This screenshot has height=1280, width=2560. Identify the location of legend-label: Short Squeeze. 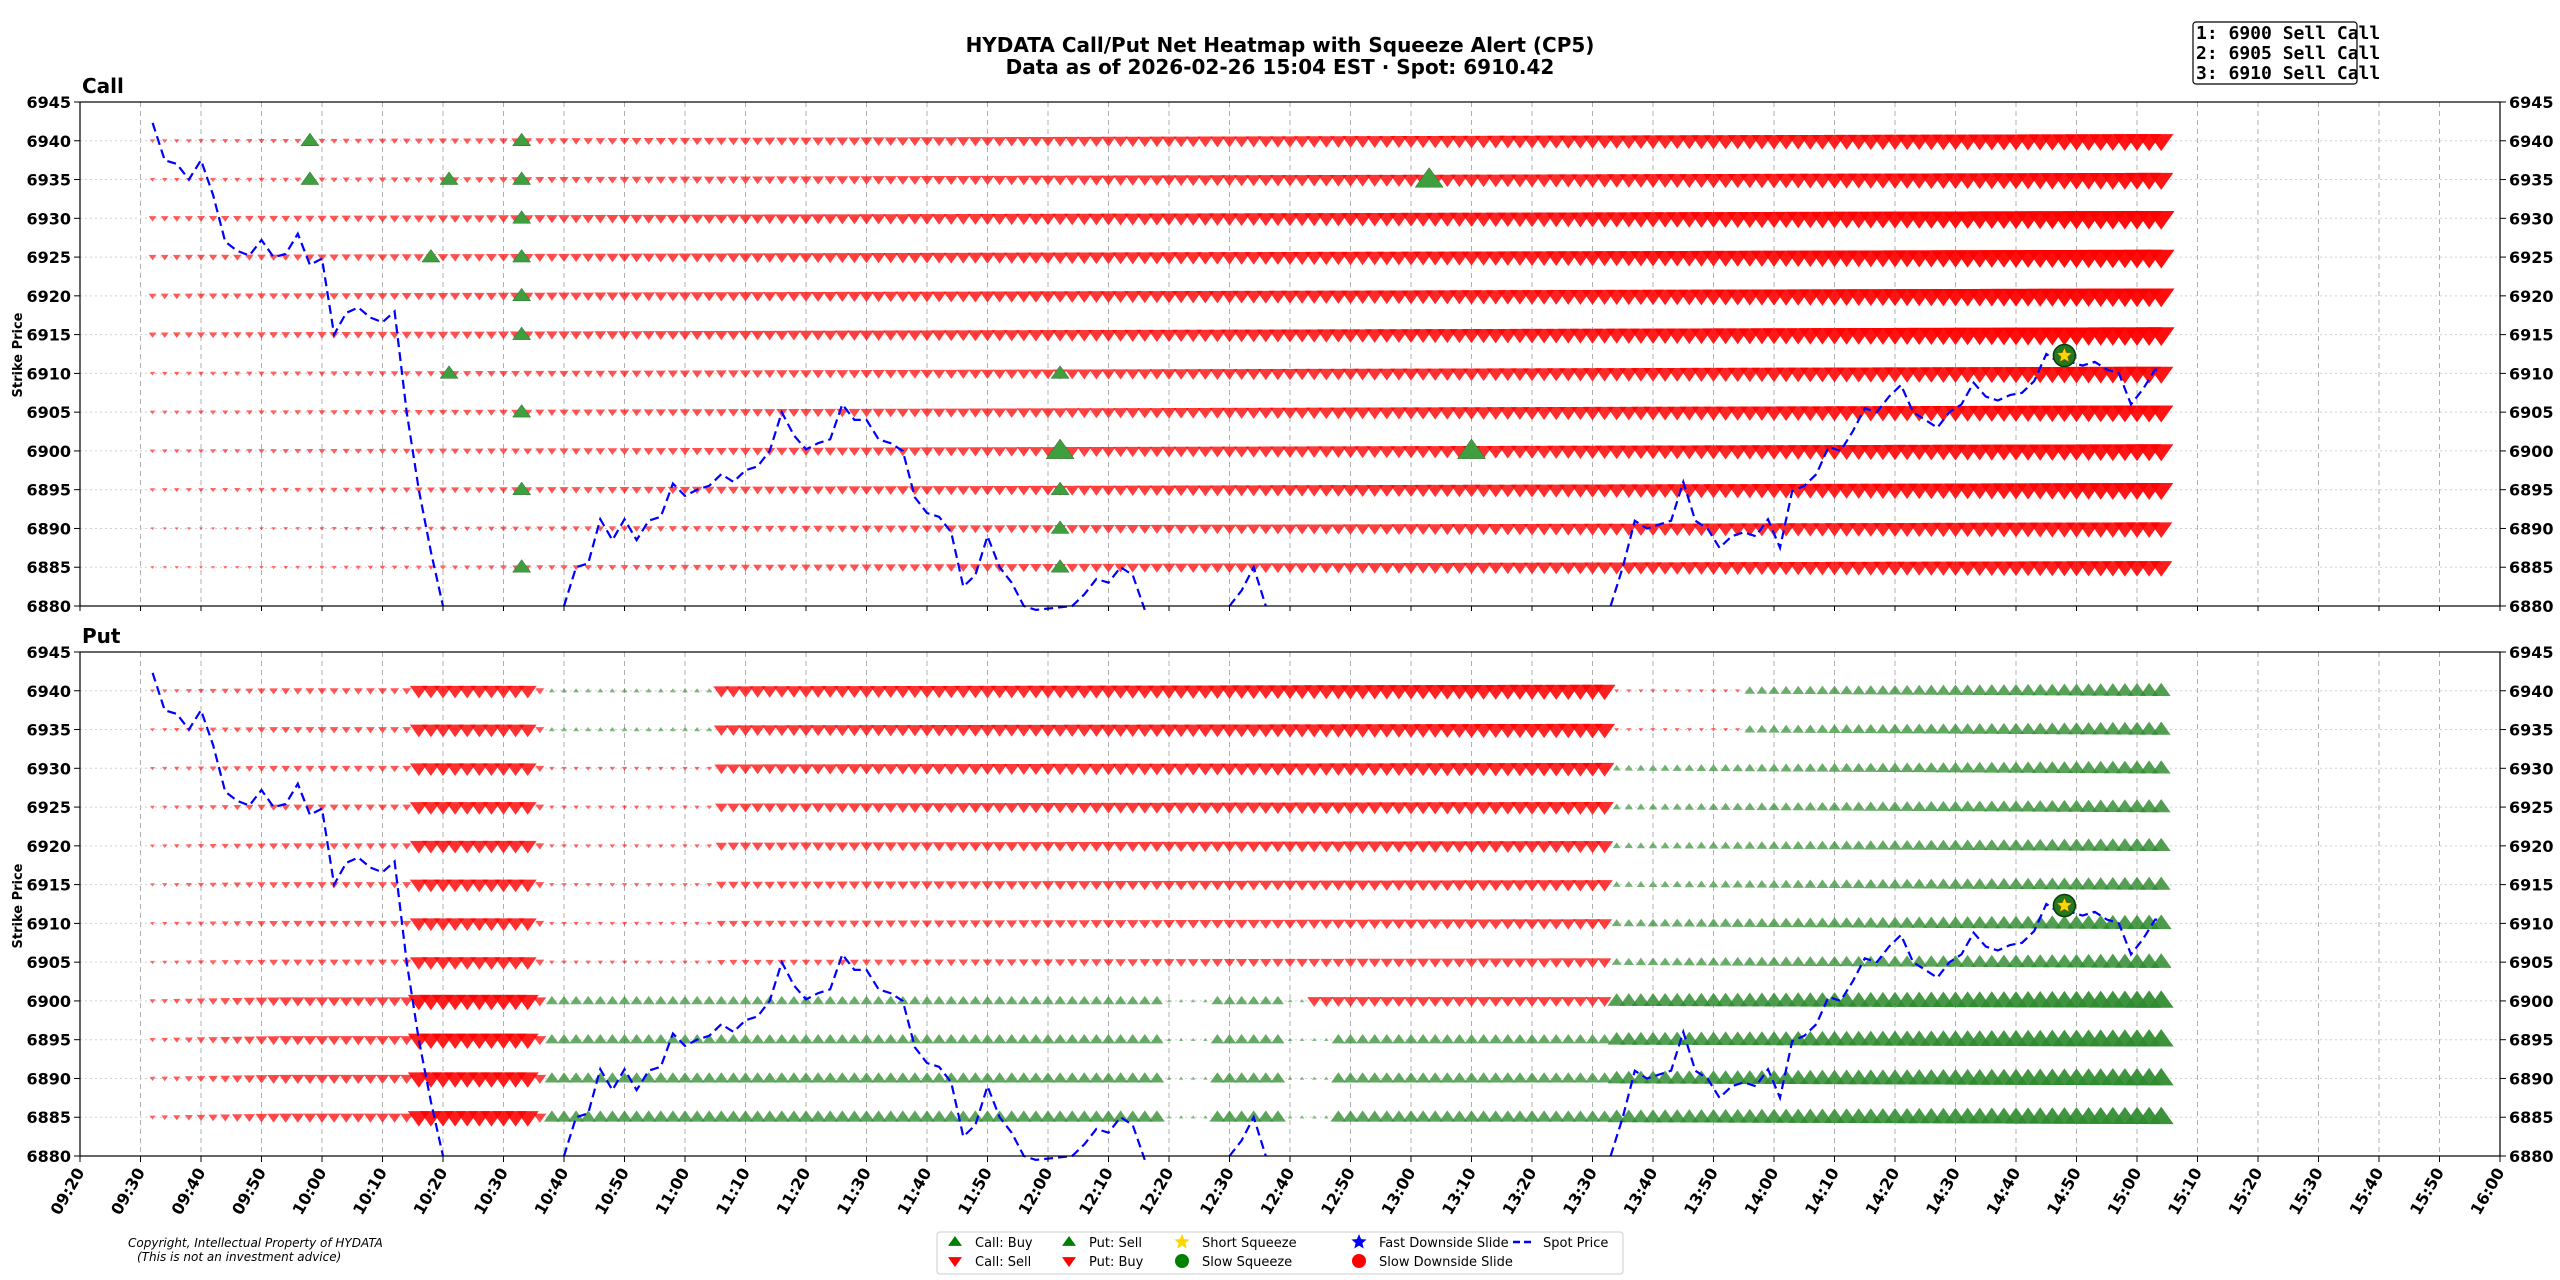
(1249, 1243).